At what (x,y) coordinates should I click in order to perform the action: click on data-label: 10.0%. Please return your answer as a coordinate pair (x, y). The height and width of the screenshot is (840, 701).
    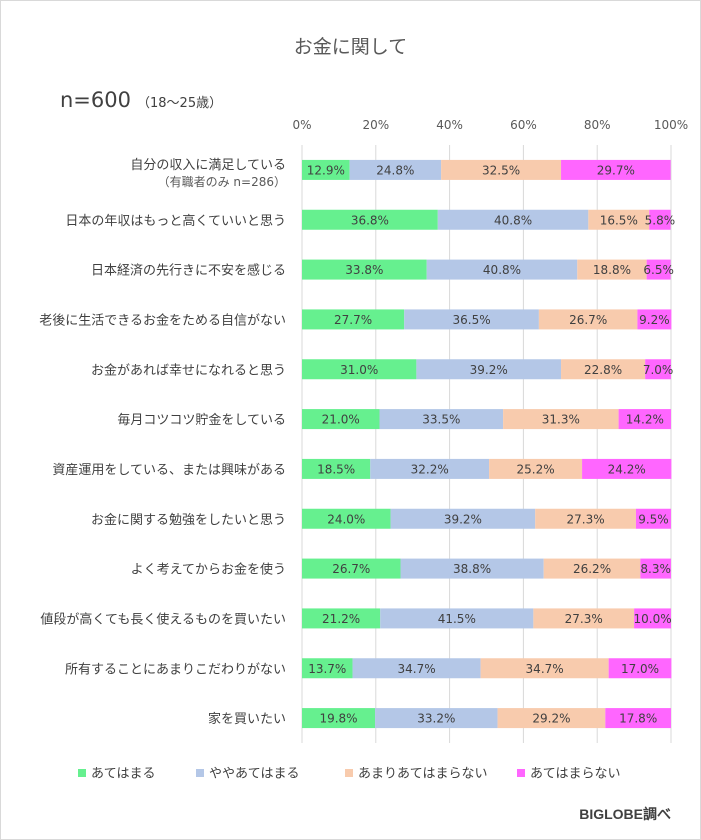
    Looking at the image, I should click on (652, 619).